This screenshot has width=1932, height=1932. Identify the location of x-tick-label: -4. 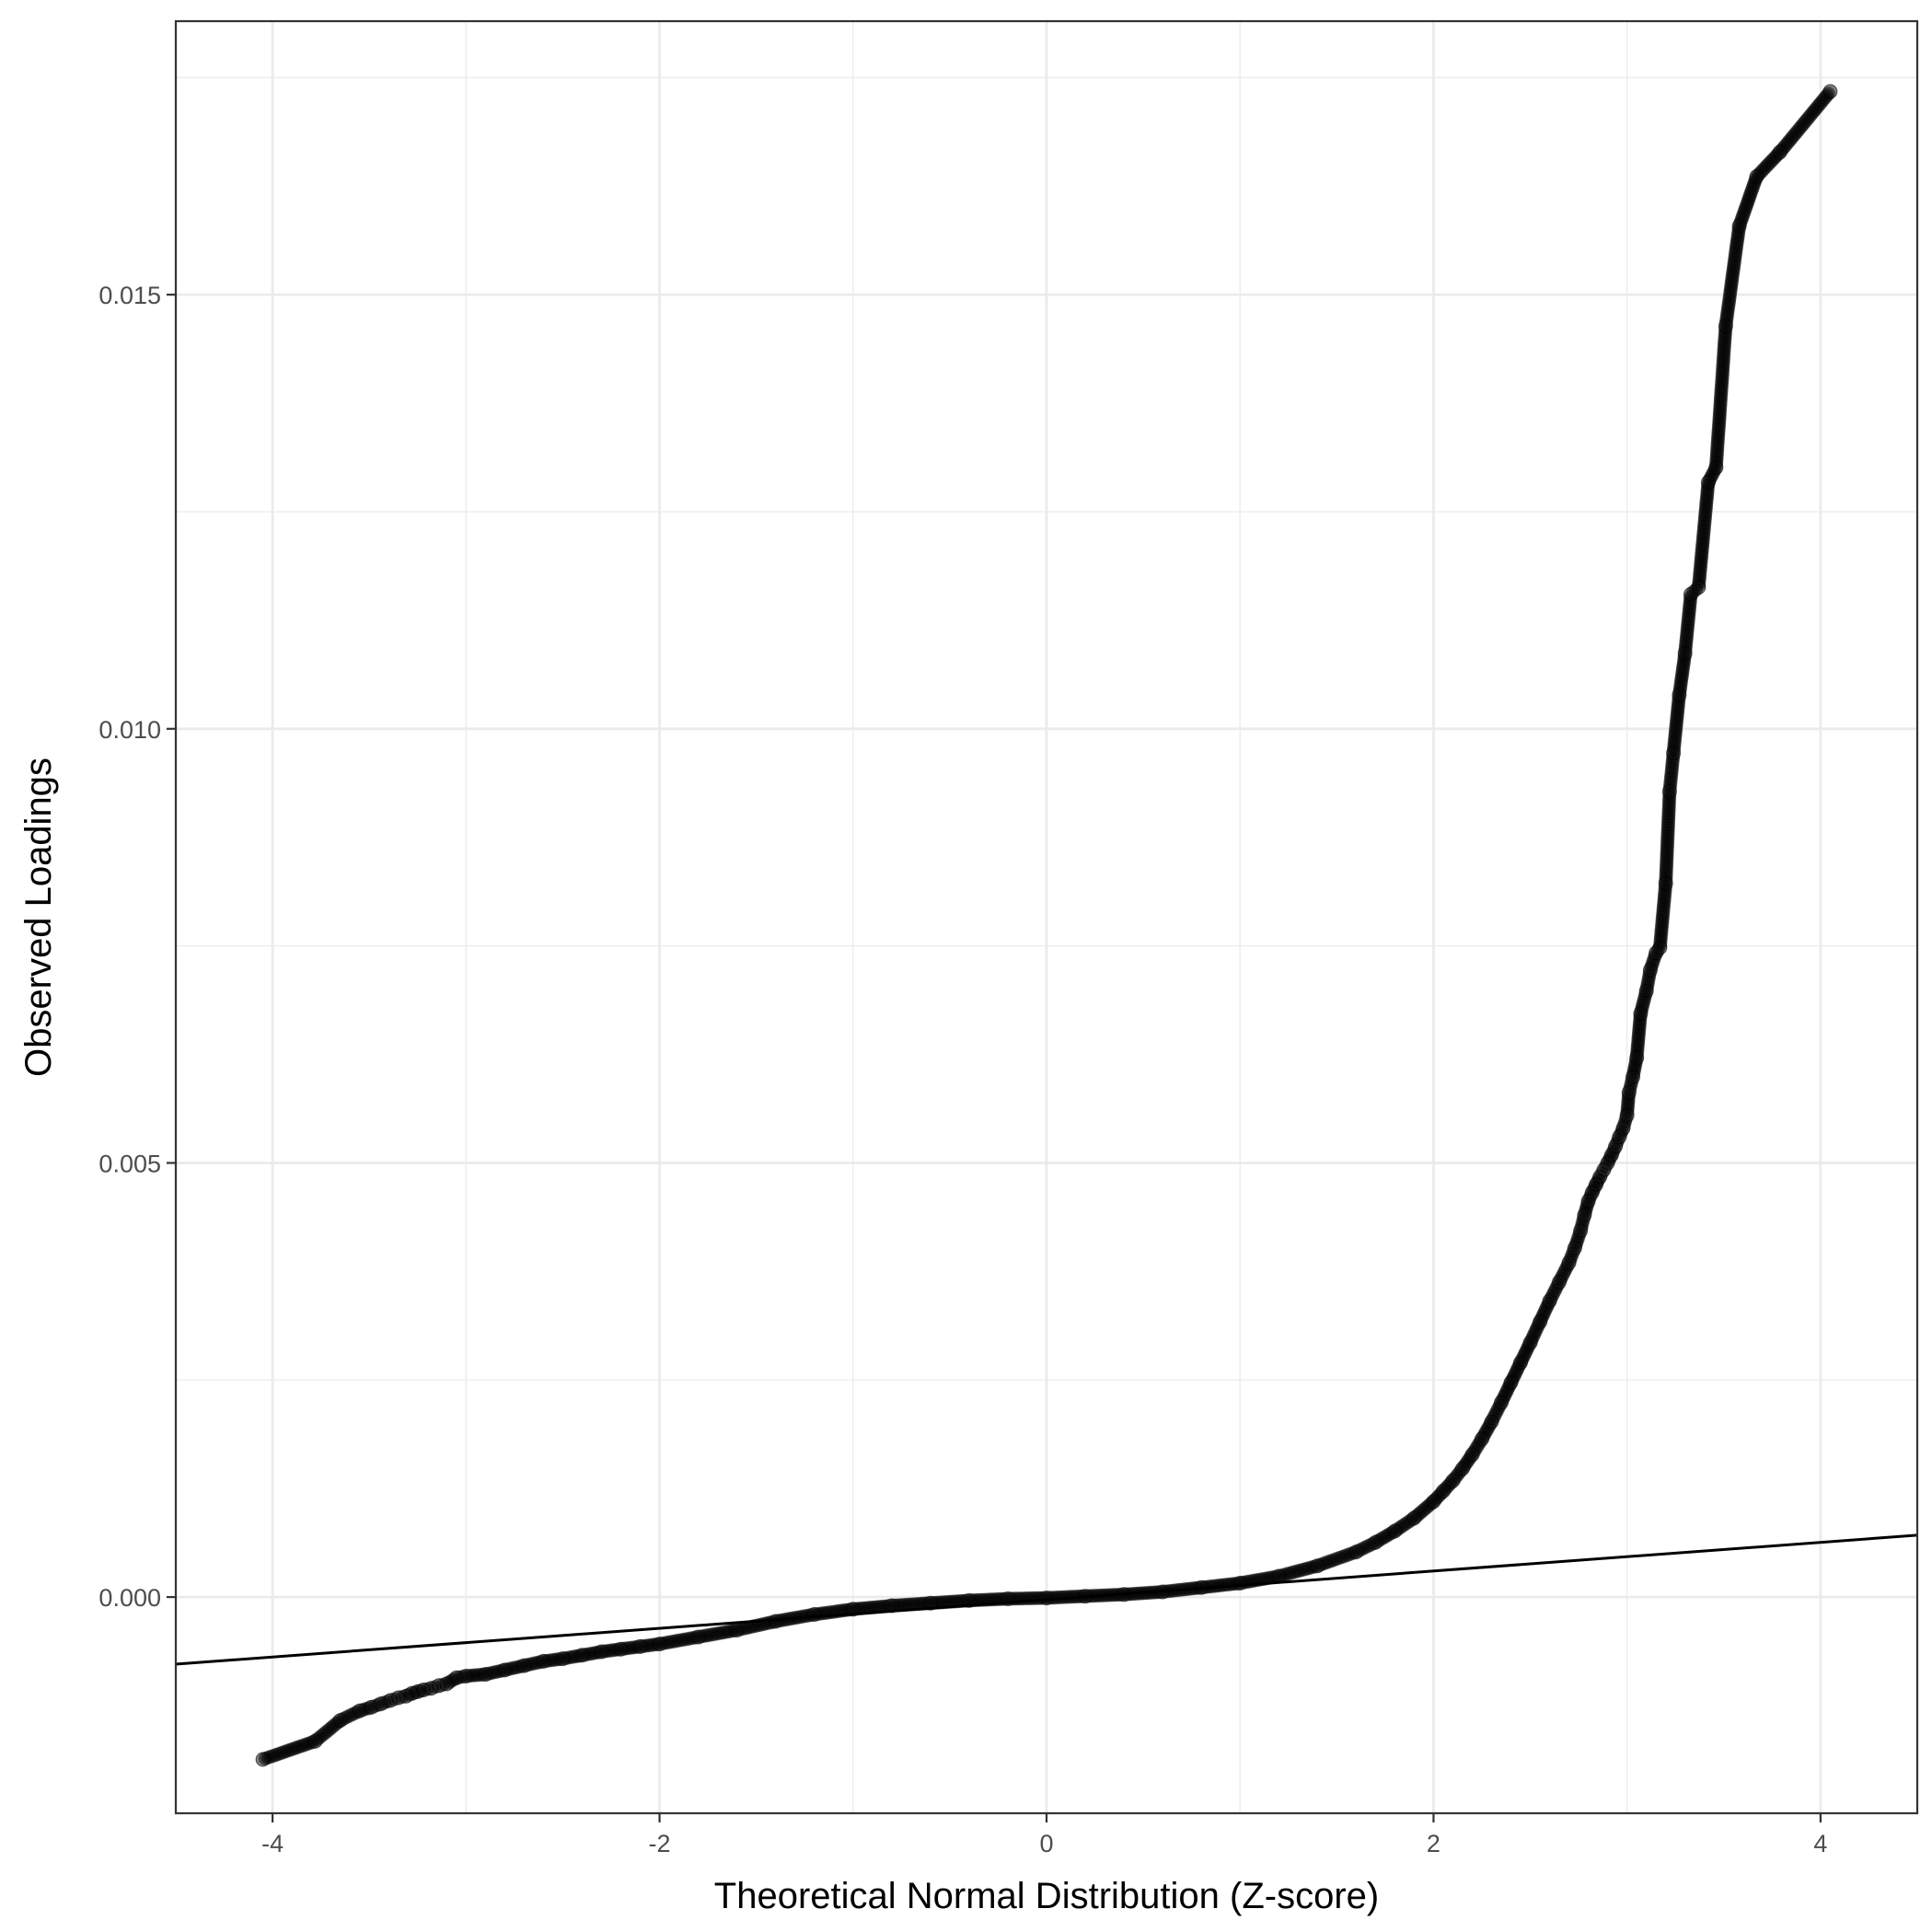
(272, 1844).